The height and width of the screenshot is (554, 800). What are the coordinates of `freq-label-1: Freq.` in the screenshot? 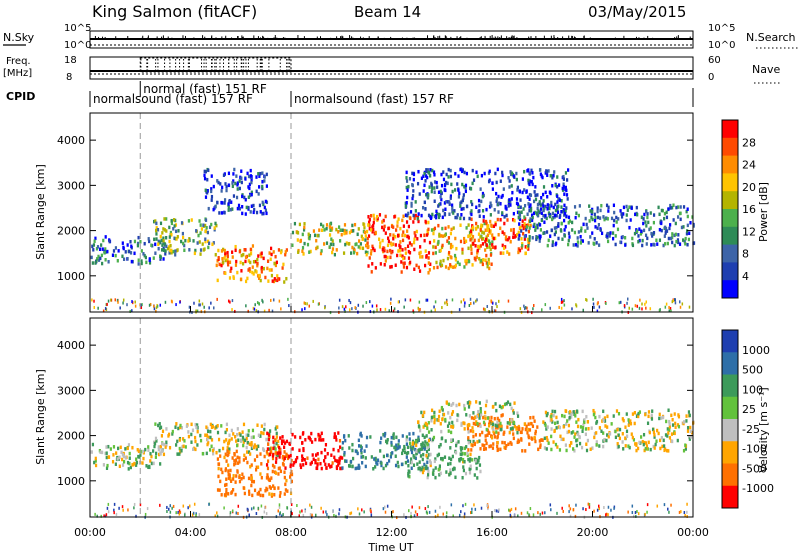 It's located at (18, 61).